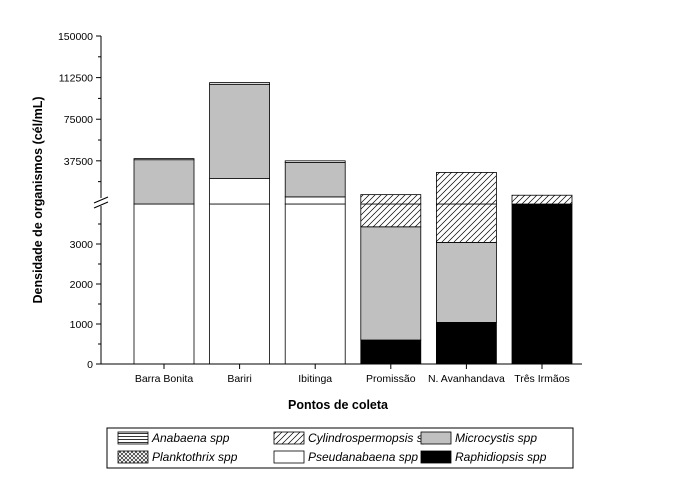 The image size is (693, 497). I want to click on y-tick-label: 2000, so click(82, 285).